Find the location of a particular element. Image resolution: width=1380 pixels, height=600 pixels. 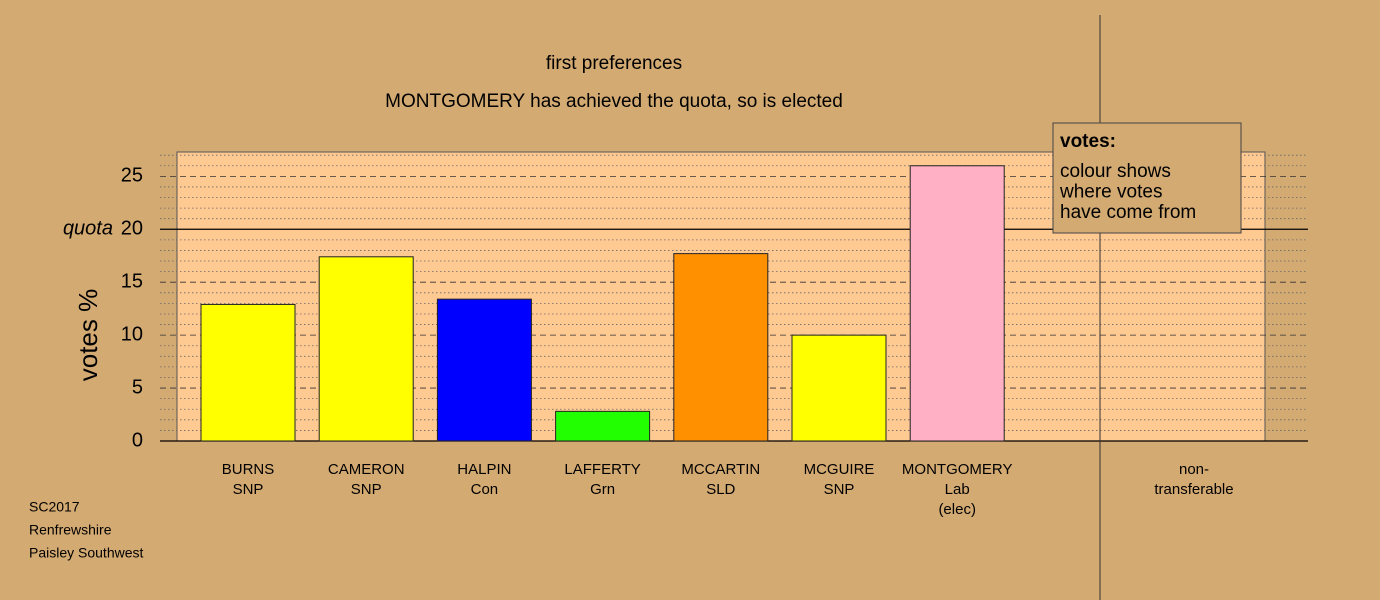

x-tick-label: (elec) is located at coordinates (957, 509).